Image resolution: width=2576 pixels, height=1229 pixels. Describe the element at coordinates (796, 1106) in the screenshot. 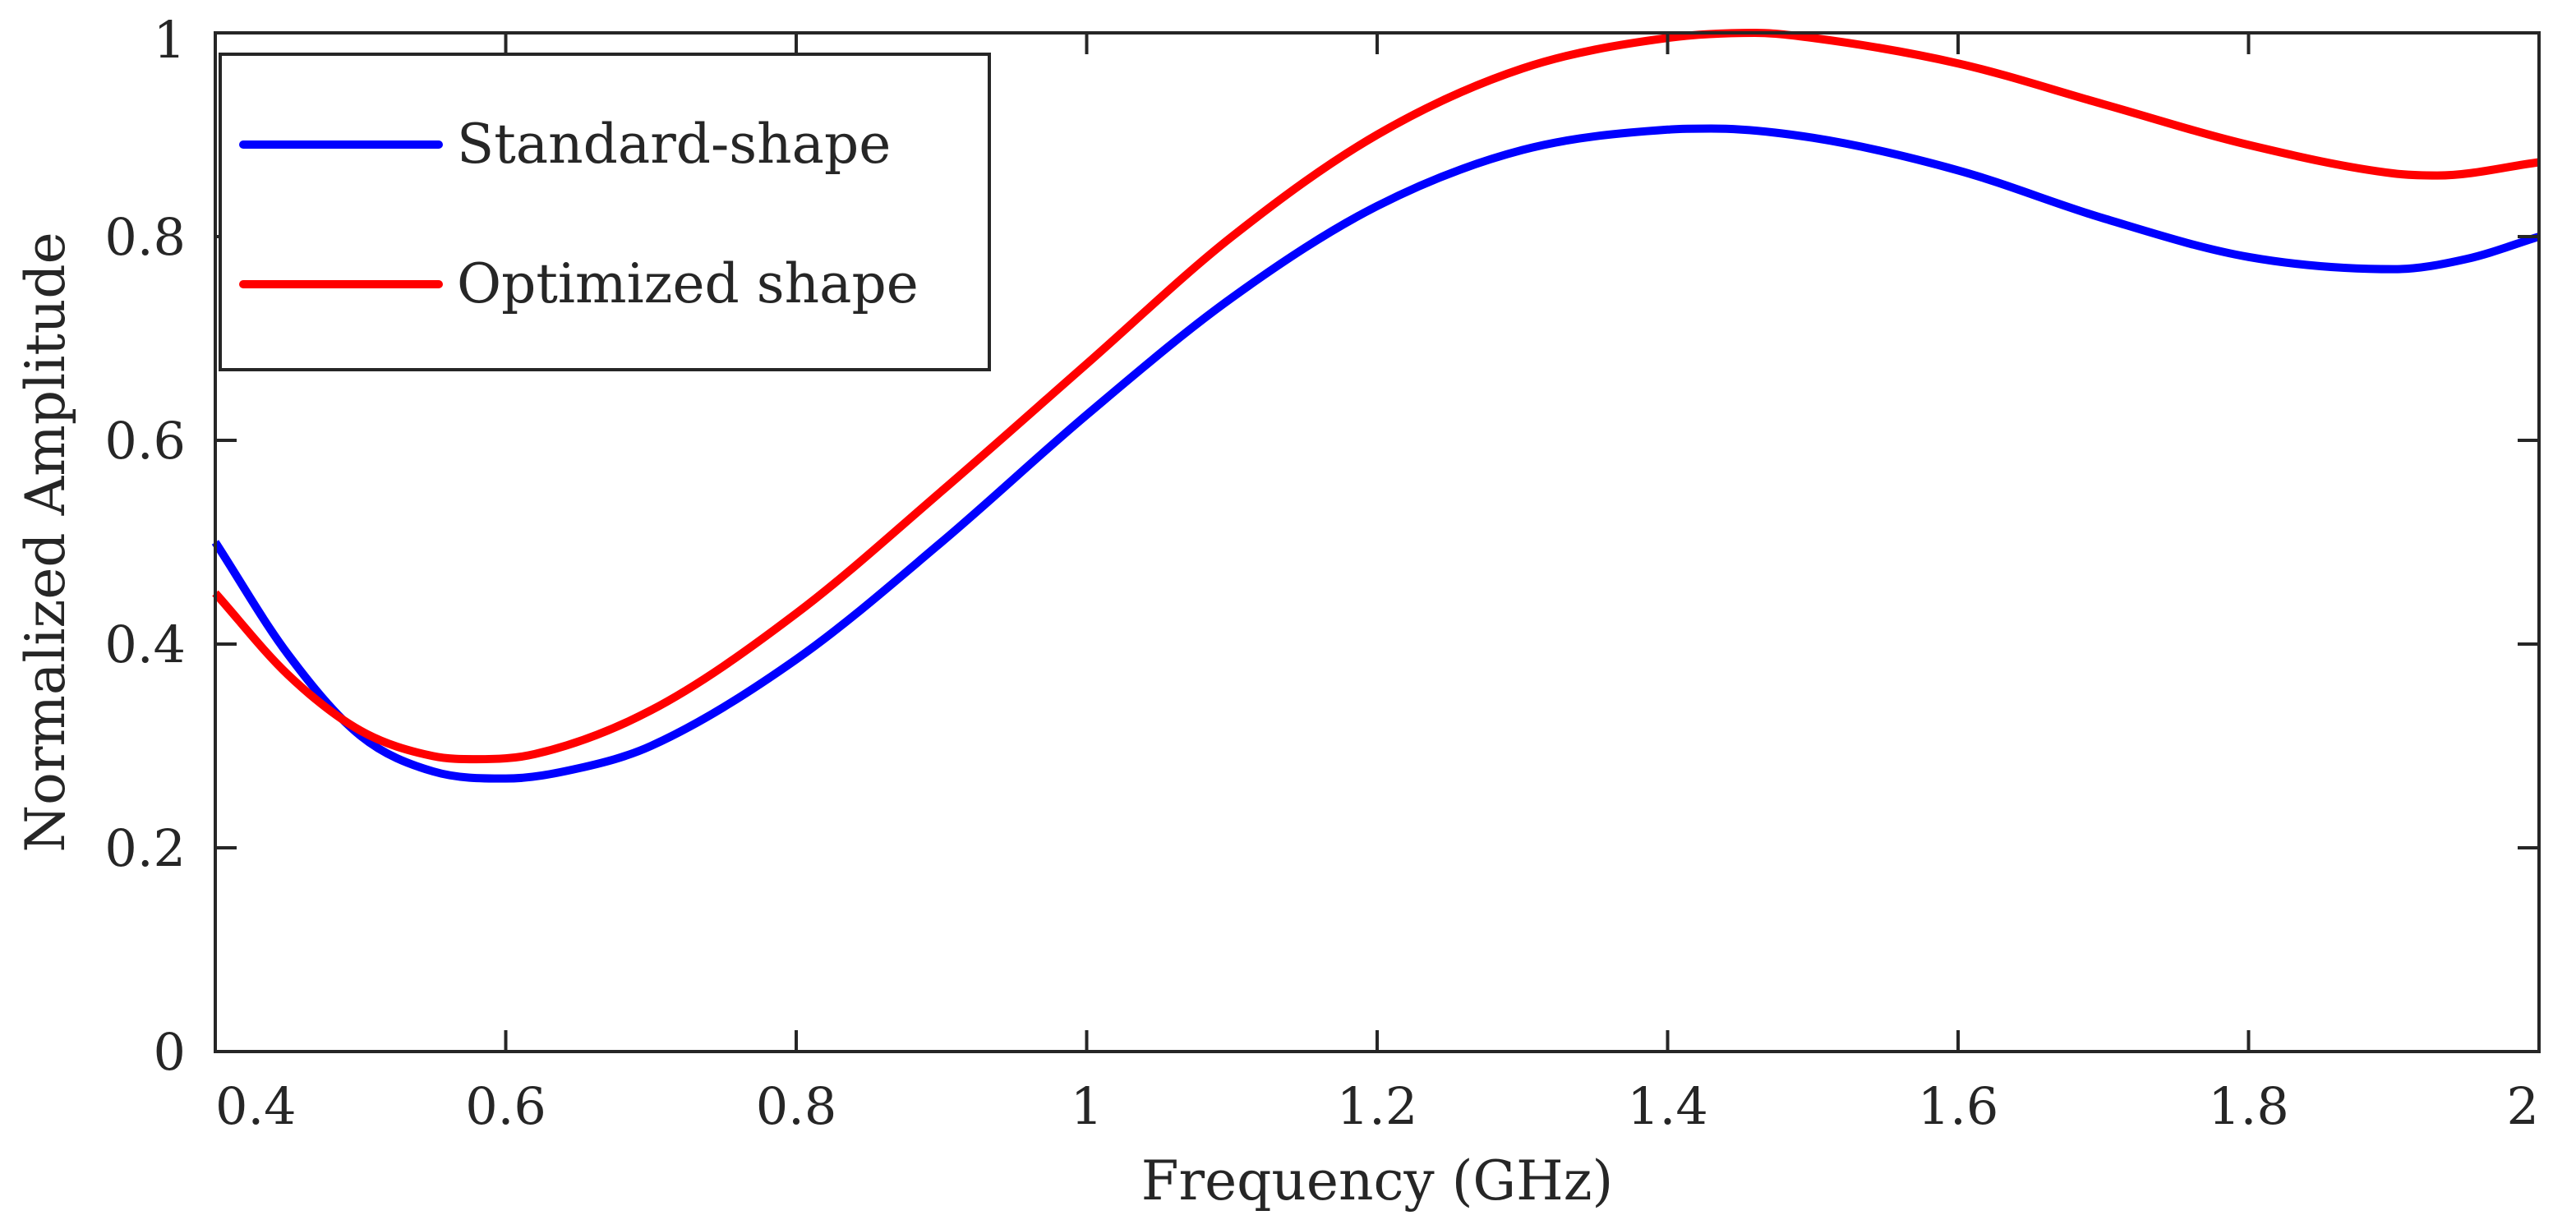

I see `x-tick-label: 0.8` at that location.